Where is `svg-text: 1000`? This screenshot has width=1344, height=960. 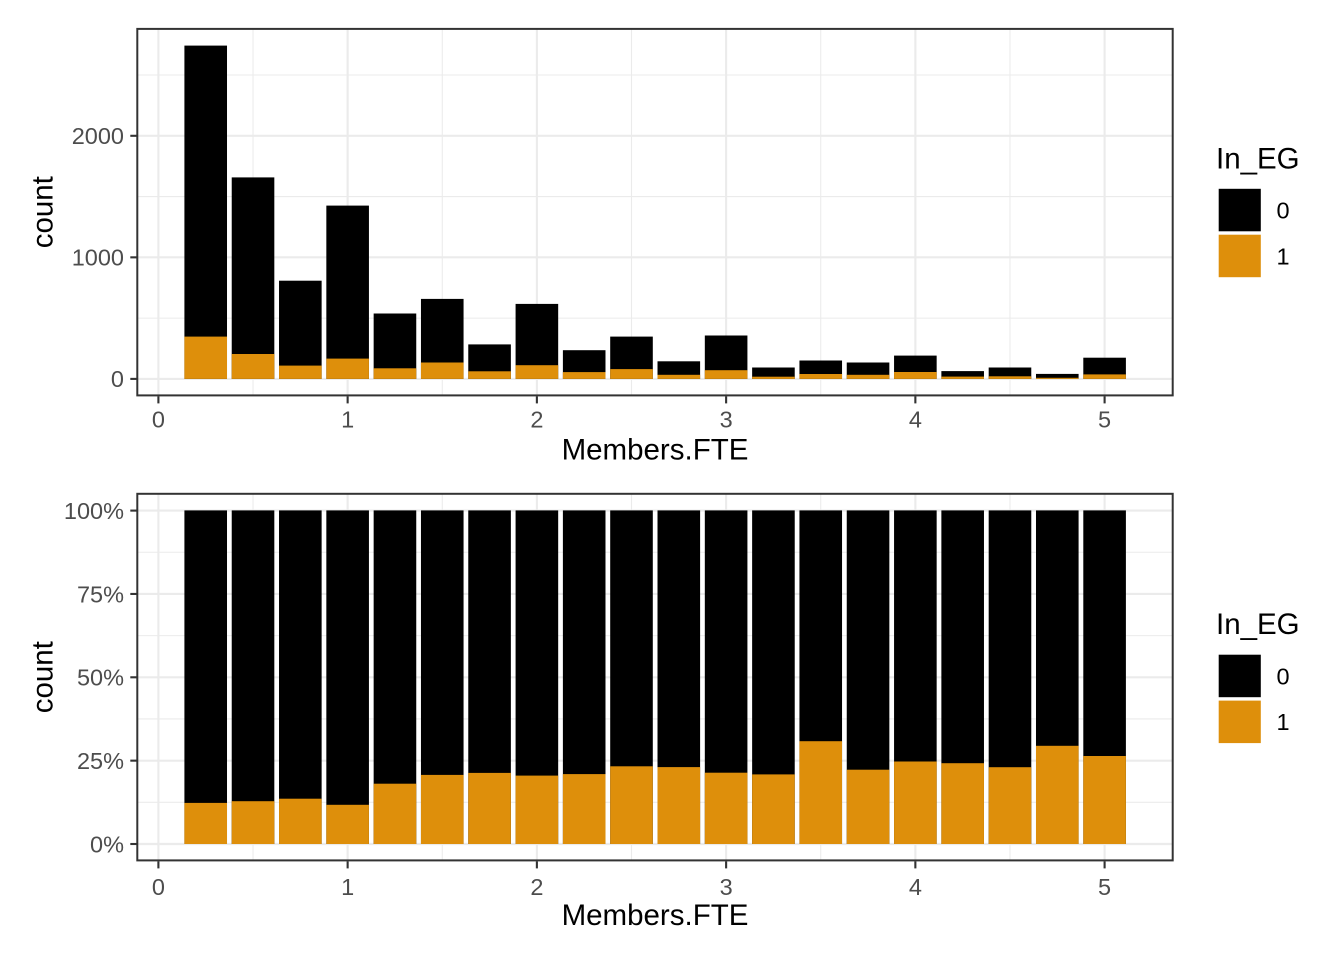
svg-text: 1000 is located at coordinates (98, 258).